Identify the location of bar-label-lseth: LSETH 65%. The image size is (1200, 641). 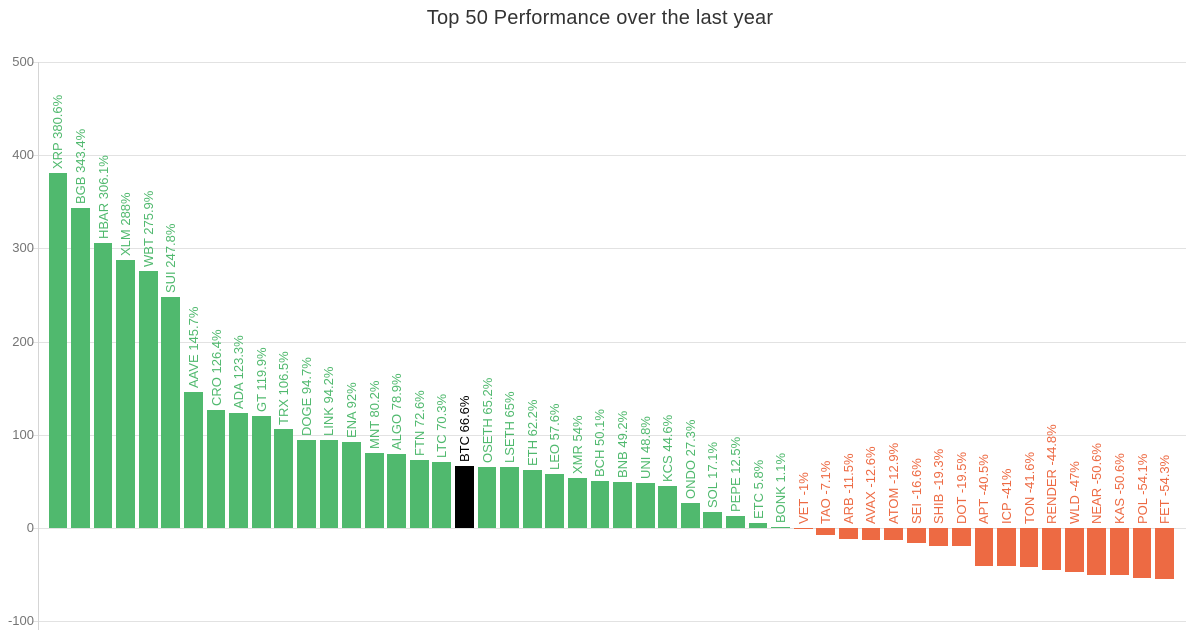
(510, 427).